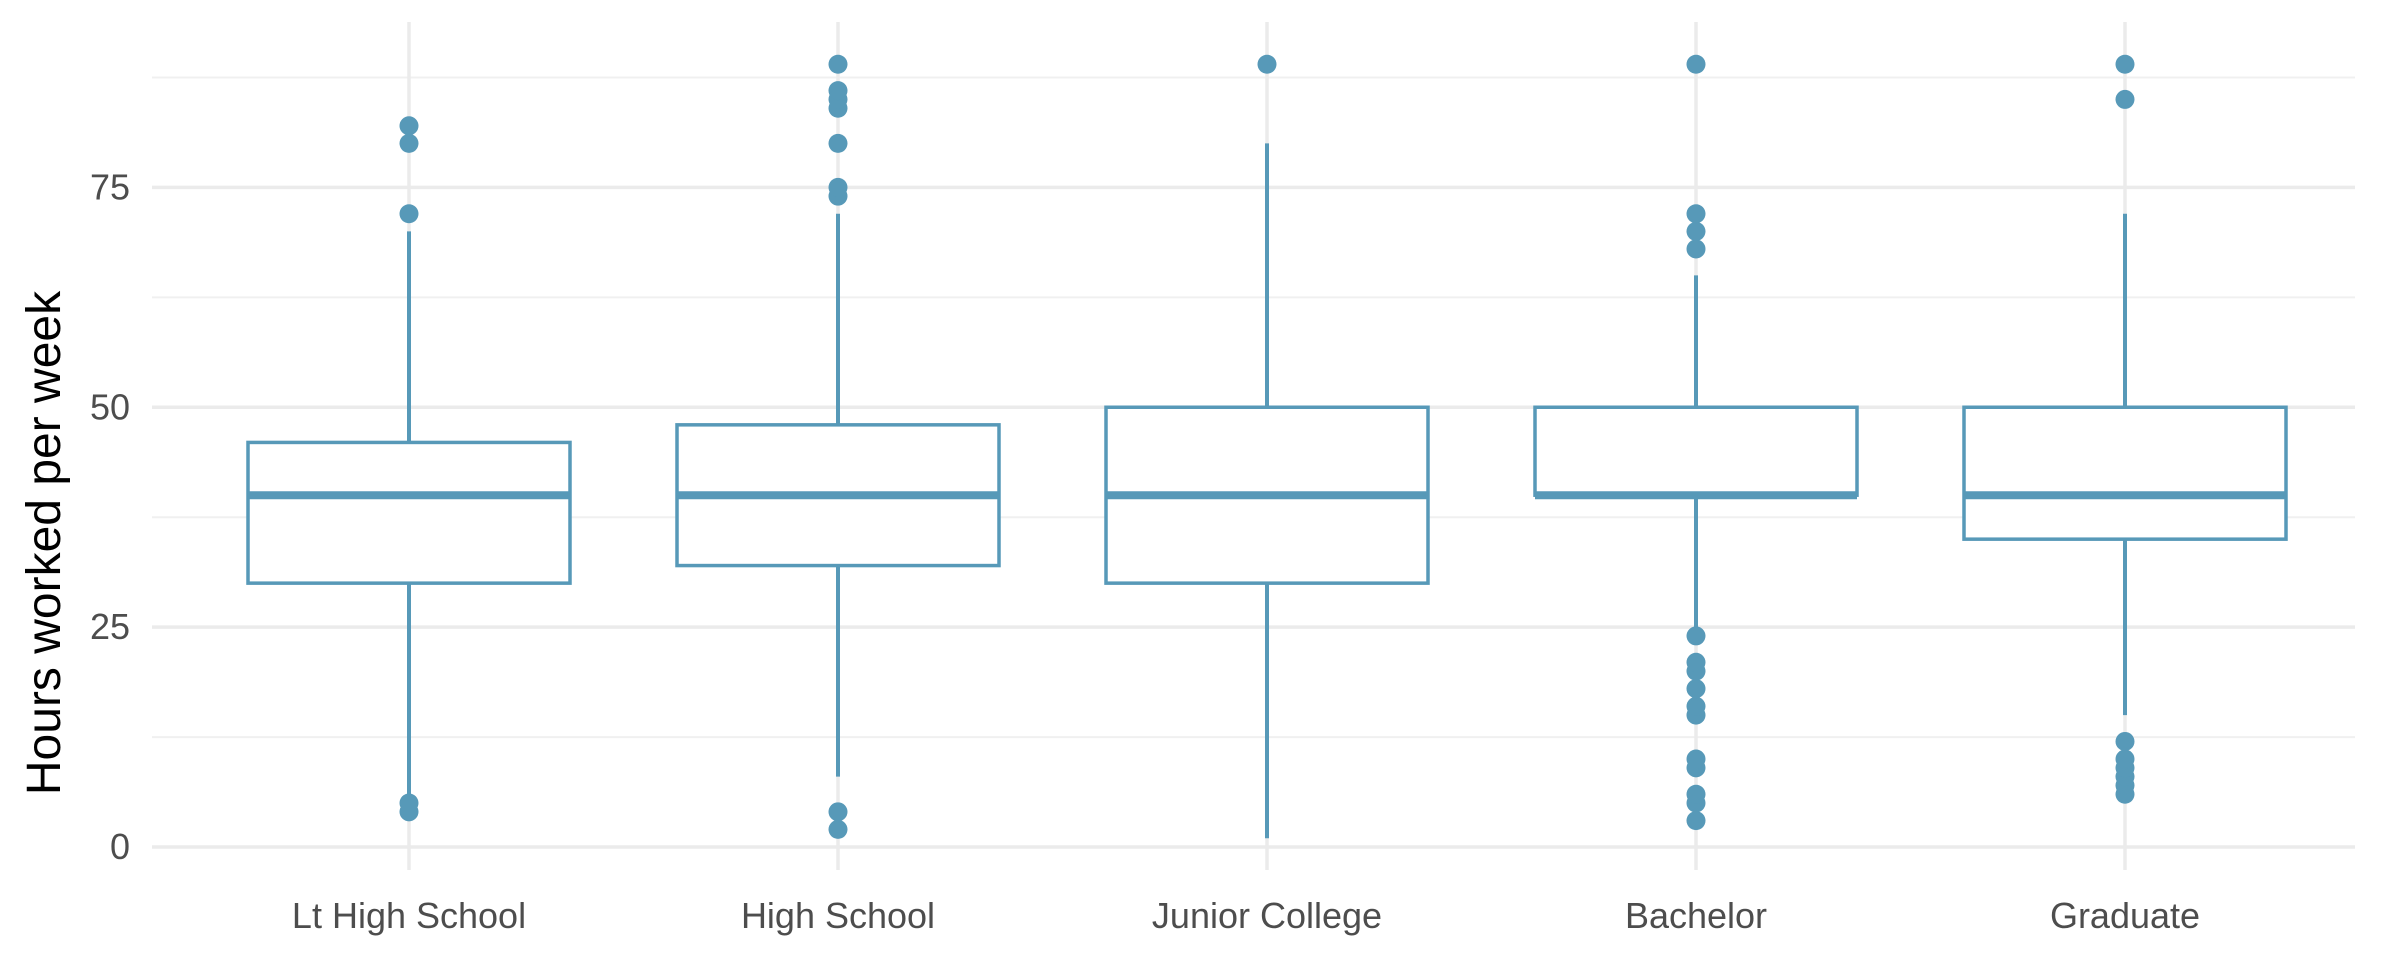 The width and height of the screenshot is (2400, 960). I want to click on x-tick-label: Lt High School, so click(409, 915).